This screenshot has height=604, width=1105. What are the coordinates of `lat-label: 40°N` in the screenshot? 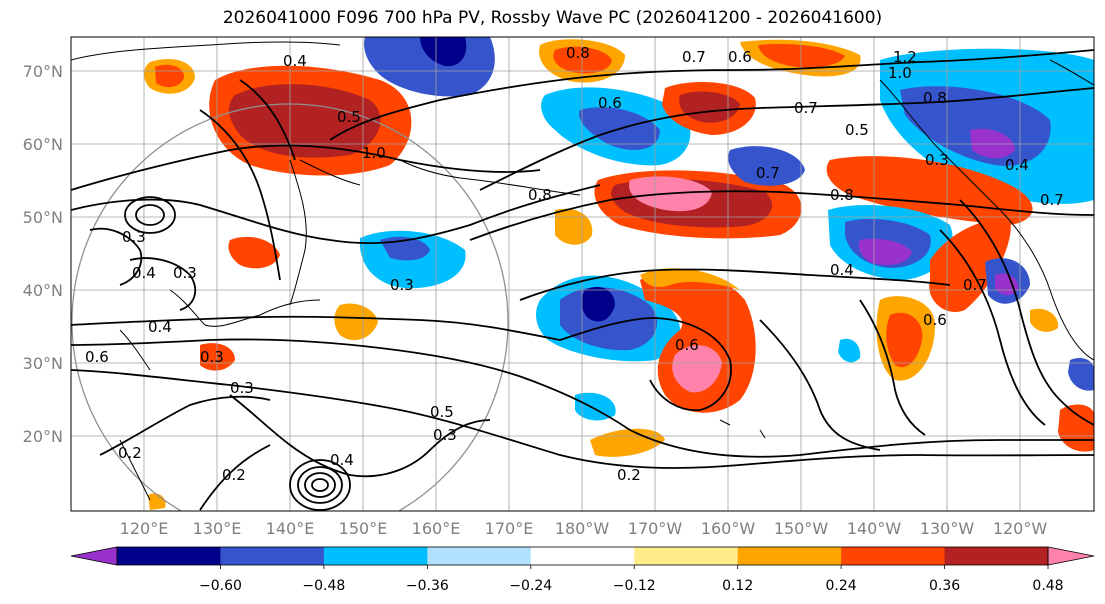 It's located at (43, 290).